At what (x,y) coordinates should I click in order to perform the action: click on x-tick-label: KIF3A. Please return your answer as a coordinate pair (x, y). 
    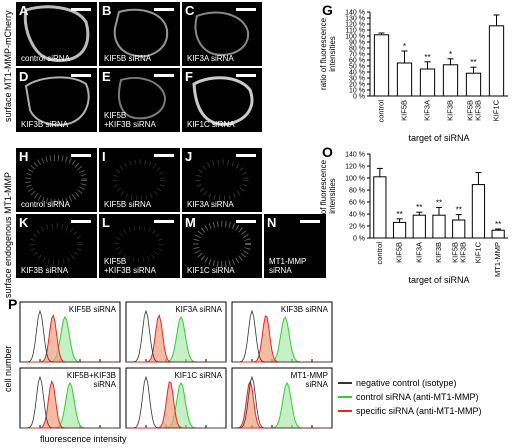
    Looking at the image, I should click on (427, 110).